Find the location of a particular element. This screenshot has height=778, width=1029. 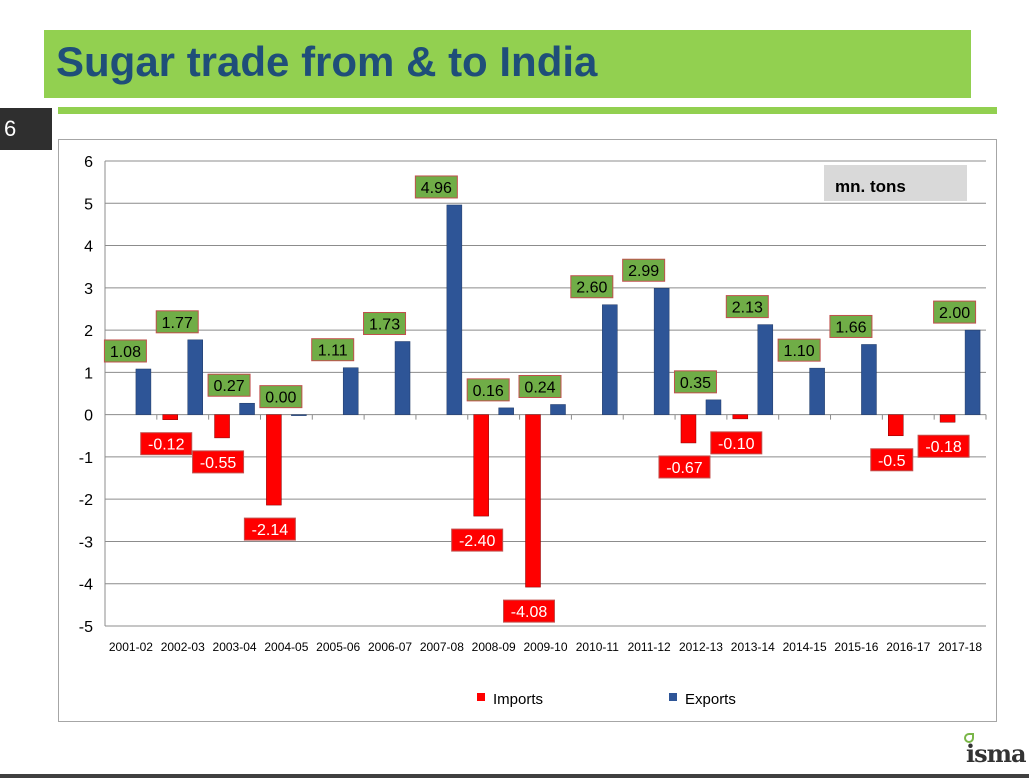

isma-logo: isma is located at coordinates (993, 754).